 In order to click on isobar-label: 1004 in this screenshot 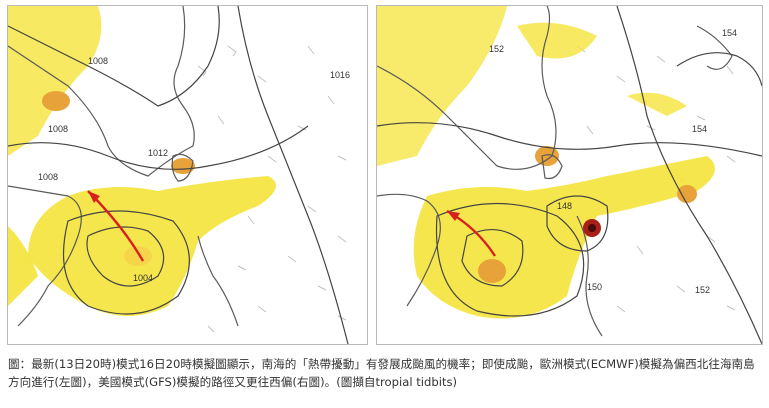, I will do `click(143, 278)`.